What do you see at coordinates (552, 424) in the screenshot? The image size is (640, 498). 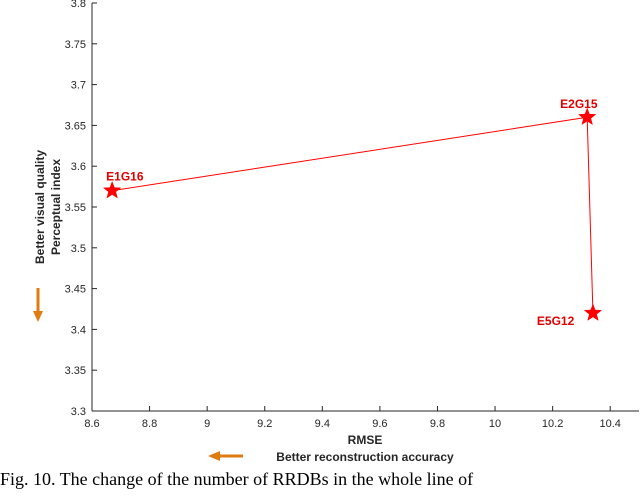 I see `x-tick-label: 10.2` at bounding box center [552, 424].